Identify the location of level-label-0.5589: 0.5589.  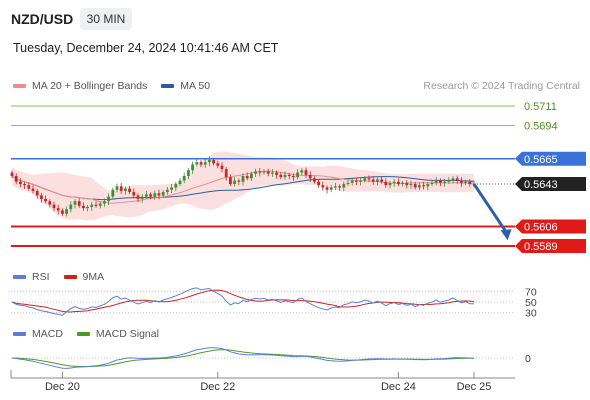
(550, 245).